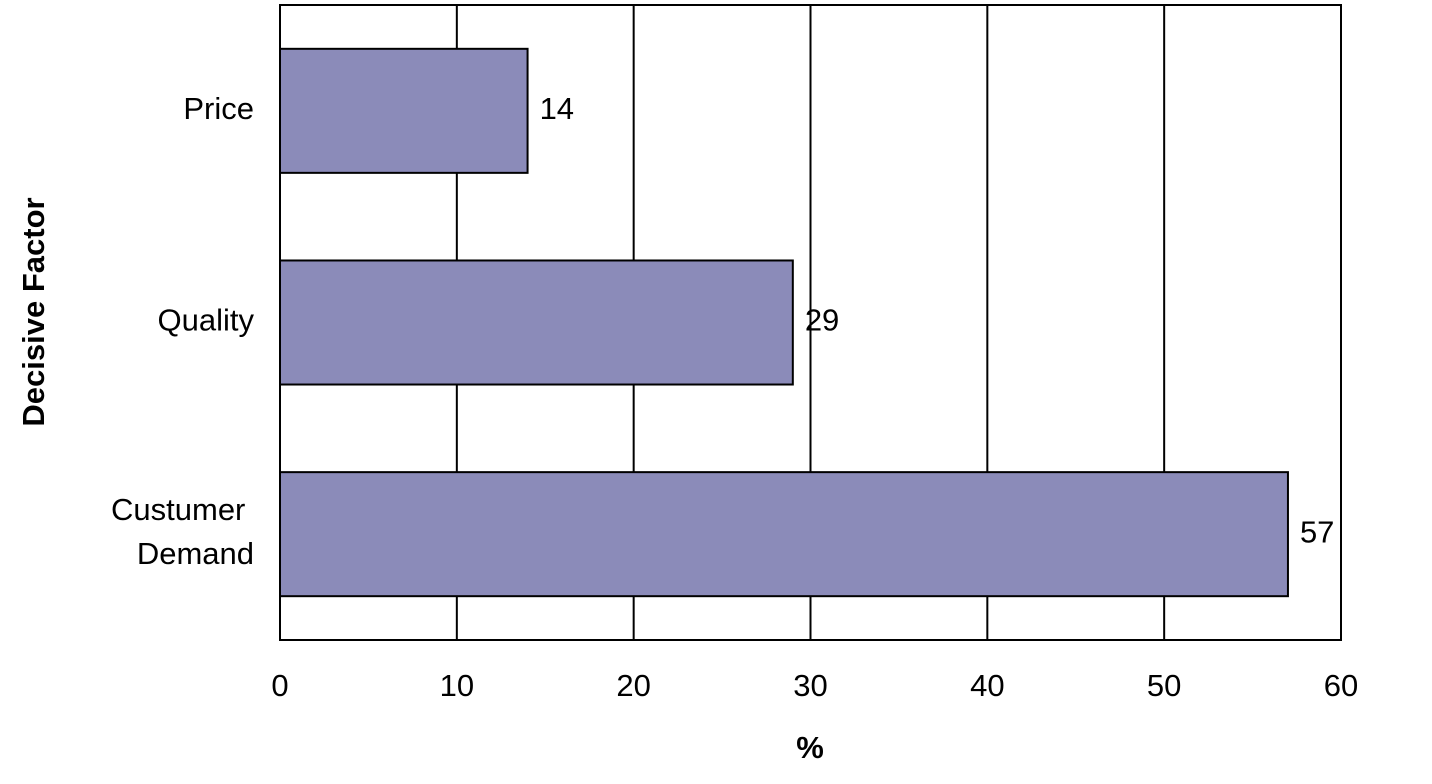 The width and height of the screenshot is (1432, 784). What do you see at coordinates (1164, 685) in the screenshot?
I see `x-tick-label: 50` at bounding box center [1164, 685].